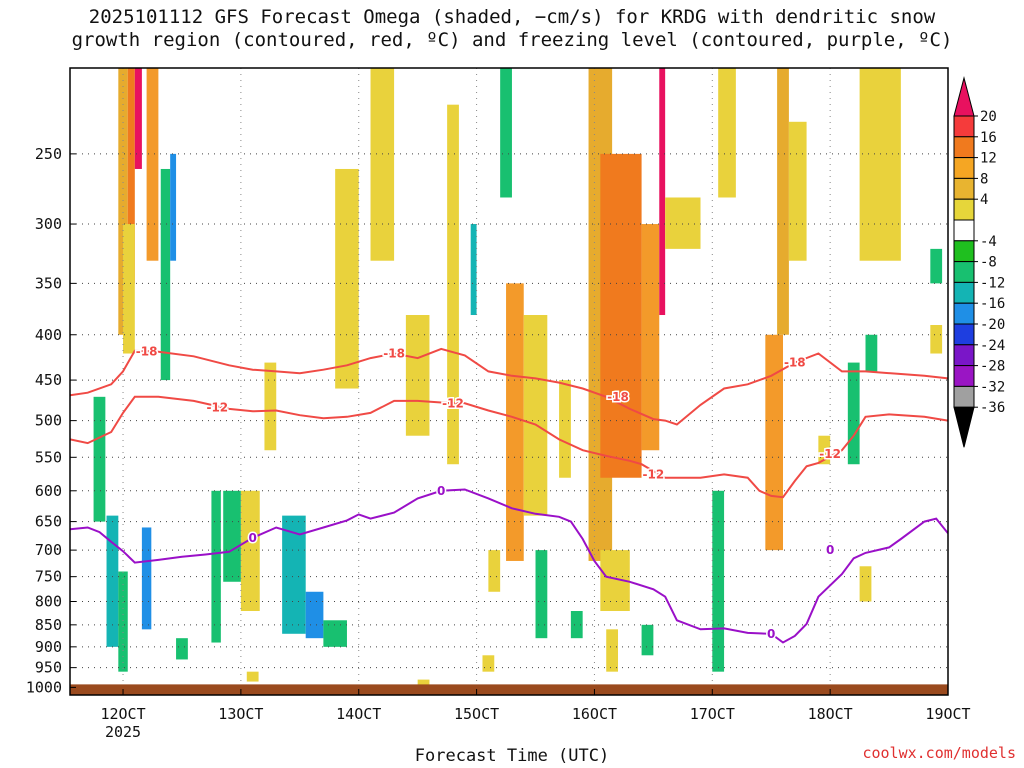 The image size is (1024, 768). What do you see at coordinates (992, 346) in the screenshot?
I see `colorbar-label: -24` at bounding box center [992, 346].